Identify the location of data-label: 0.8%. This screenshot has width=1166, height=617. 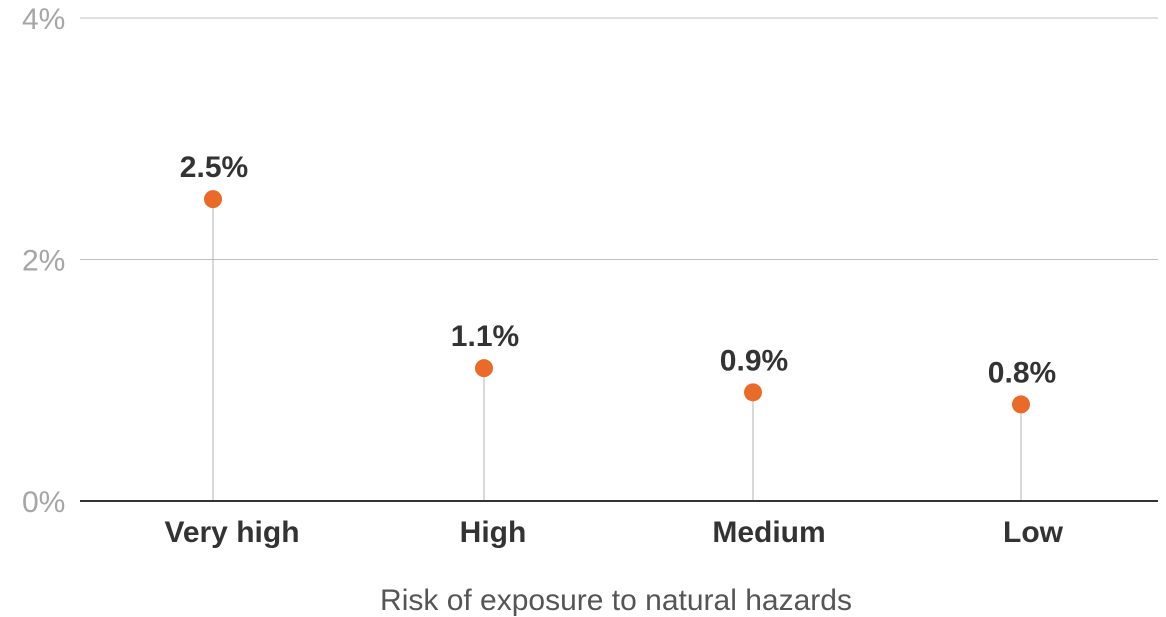
(1022, 372).